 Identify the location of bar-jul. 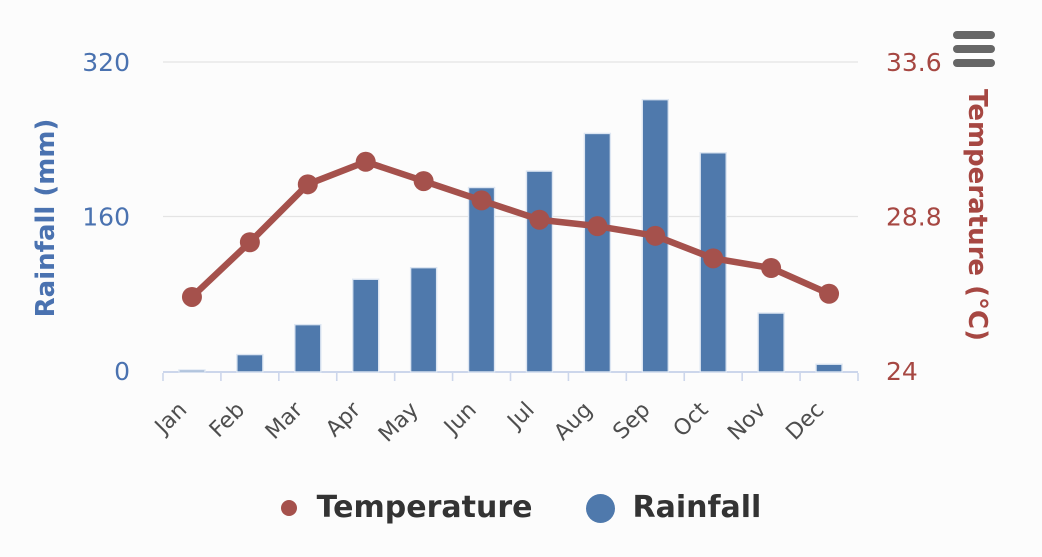
(539, 271).